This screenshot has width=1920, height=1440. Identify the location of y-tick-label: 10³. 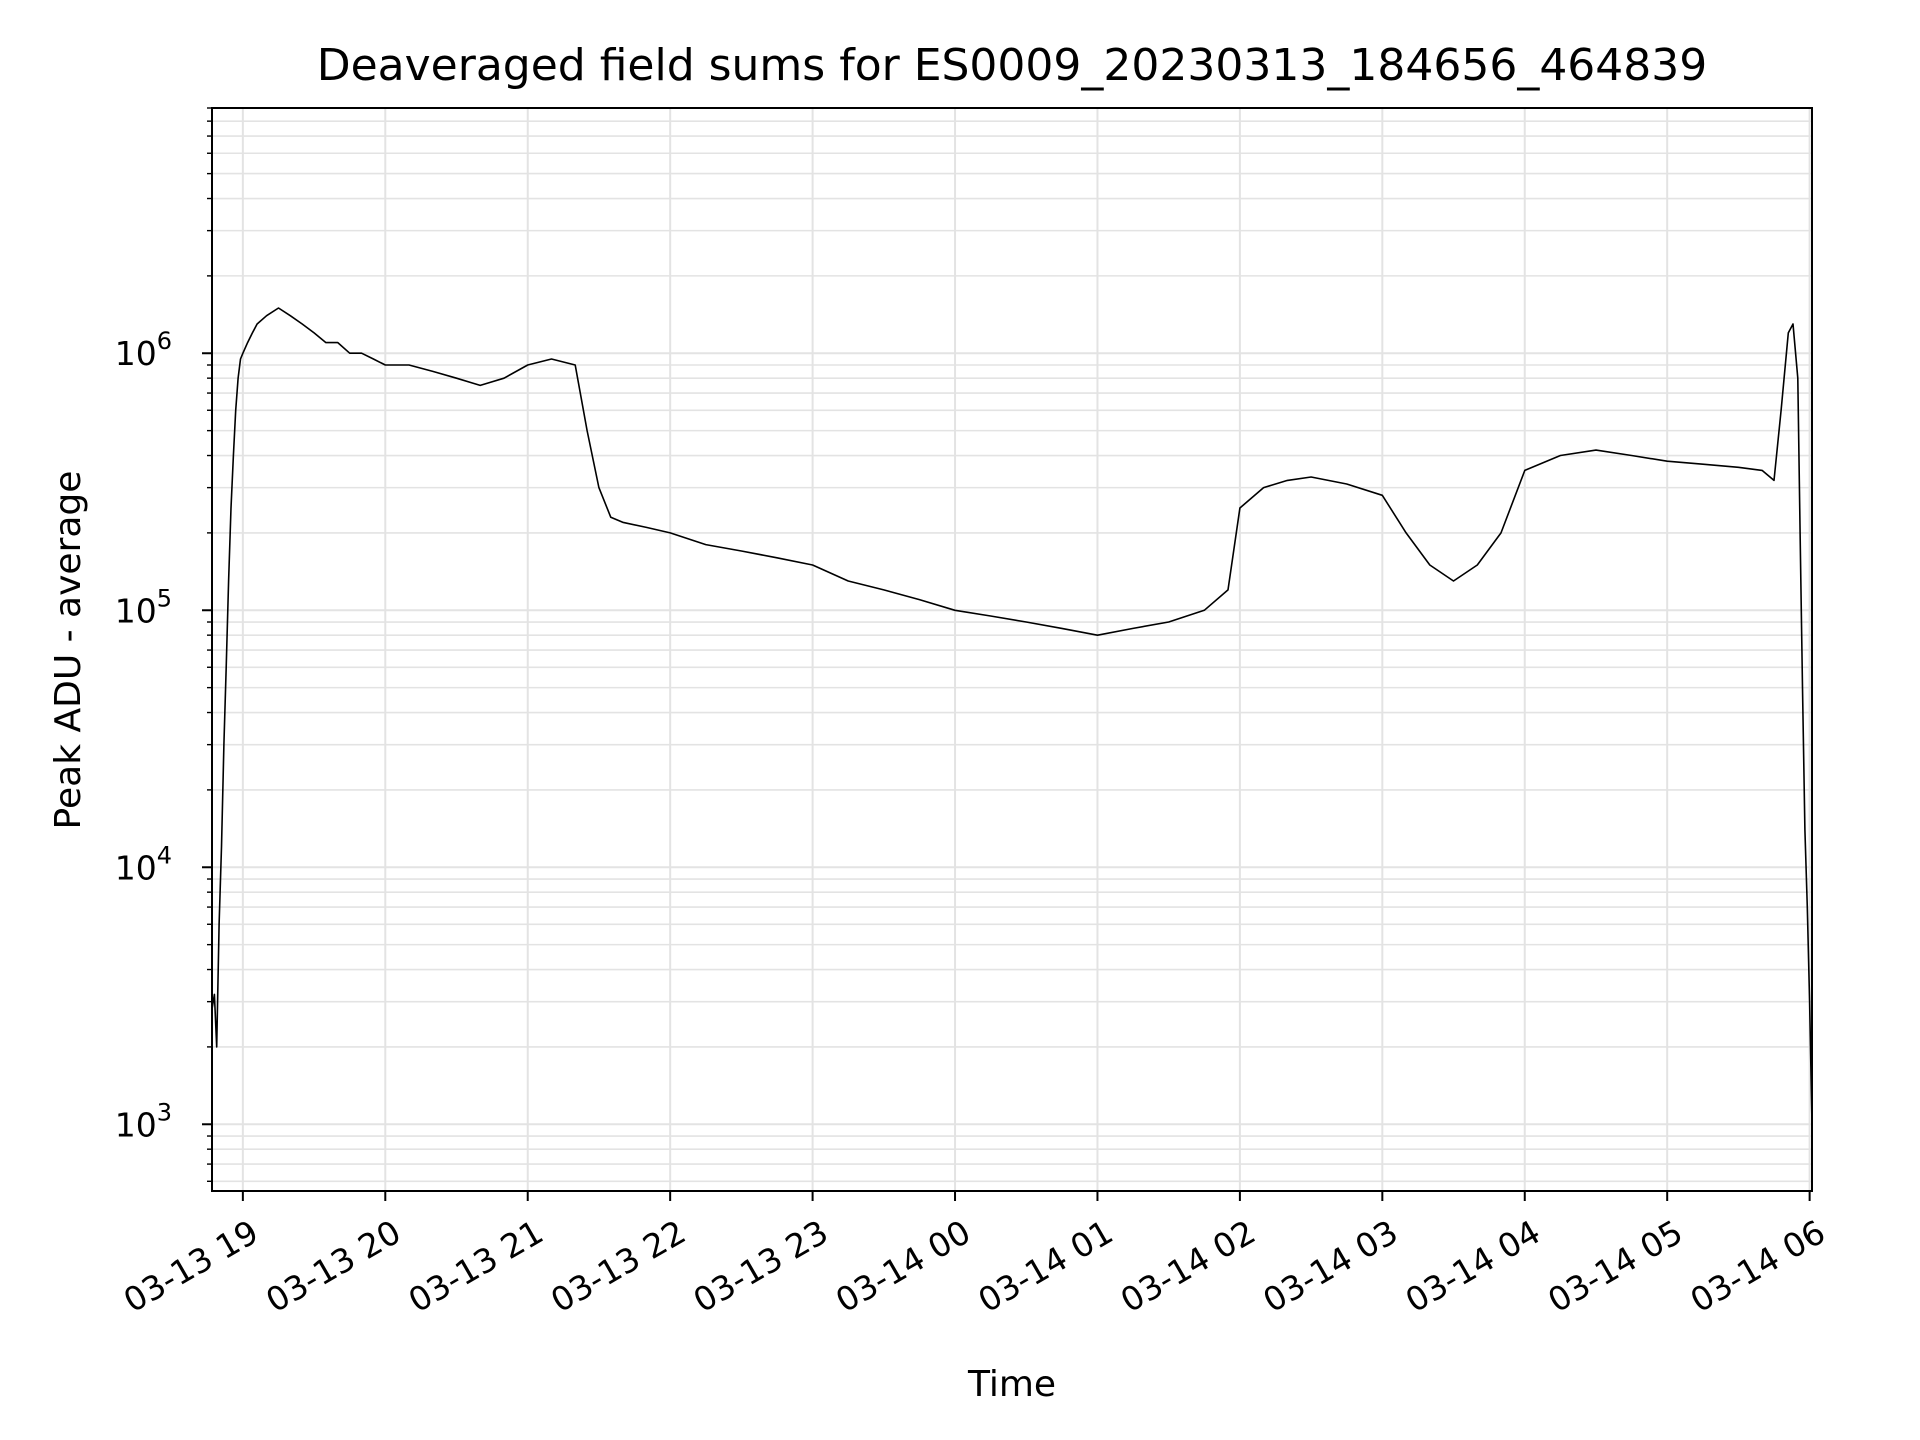
(143, 1121).